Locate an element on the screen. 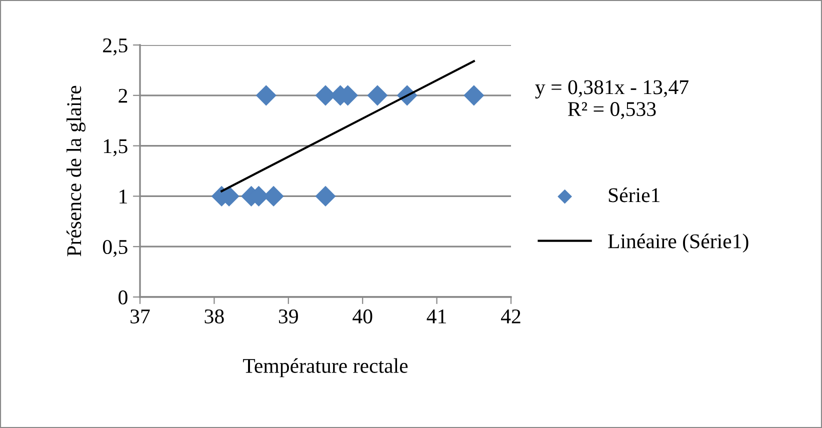  y-tick-label: 1,5 is located at coordinates (116, 147).